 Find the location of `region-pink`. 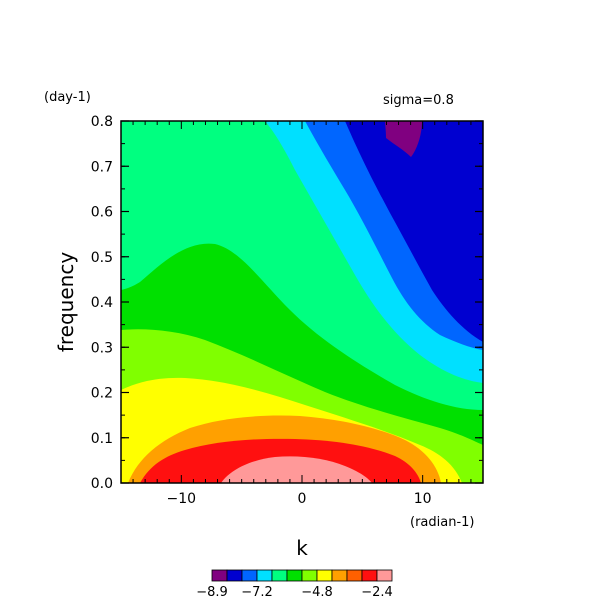

region-pink is located at coordinates (296, 469).